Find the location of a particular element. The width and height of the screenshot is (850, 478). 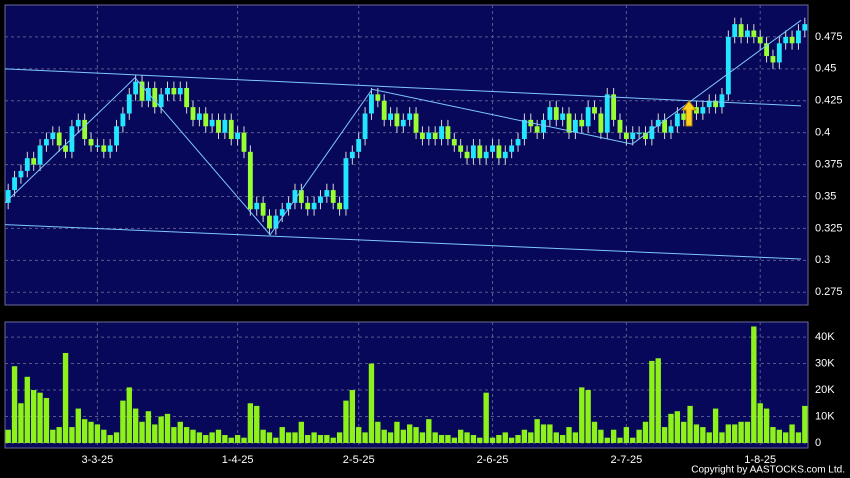

y-tick-label: 0.475 is located at coordinates (829, 37).